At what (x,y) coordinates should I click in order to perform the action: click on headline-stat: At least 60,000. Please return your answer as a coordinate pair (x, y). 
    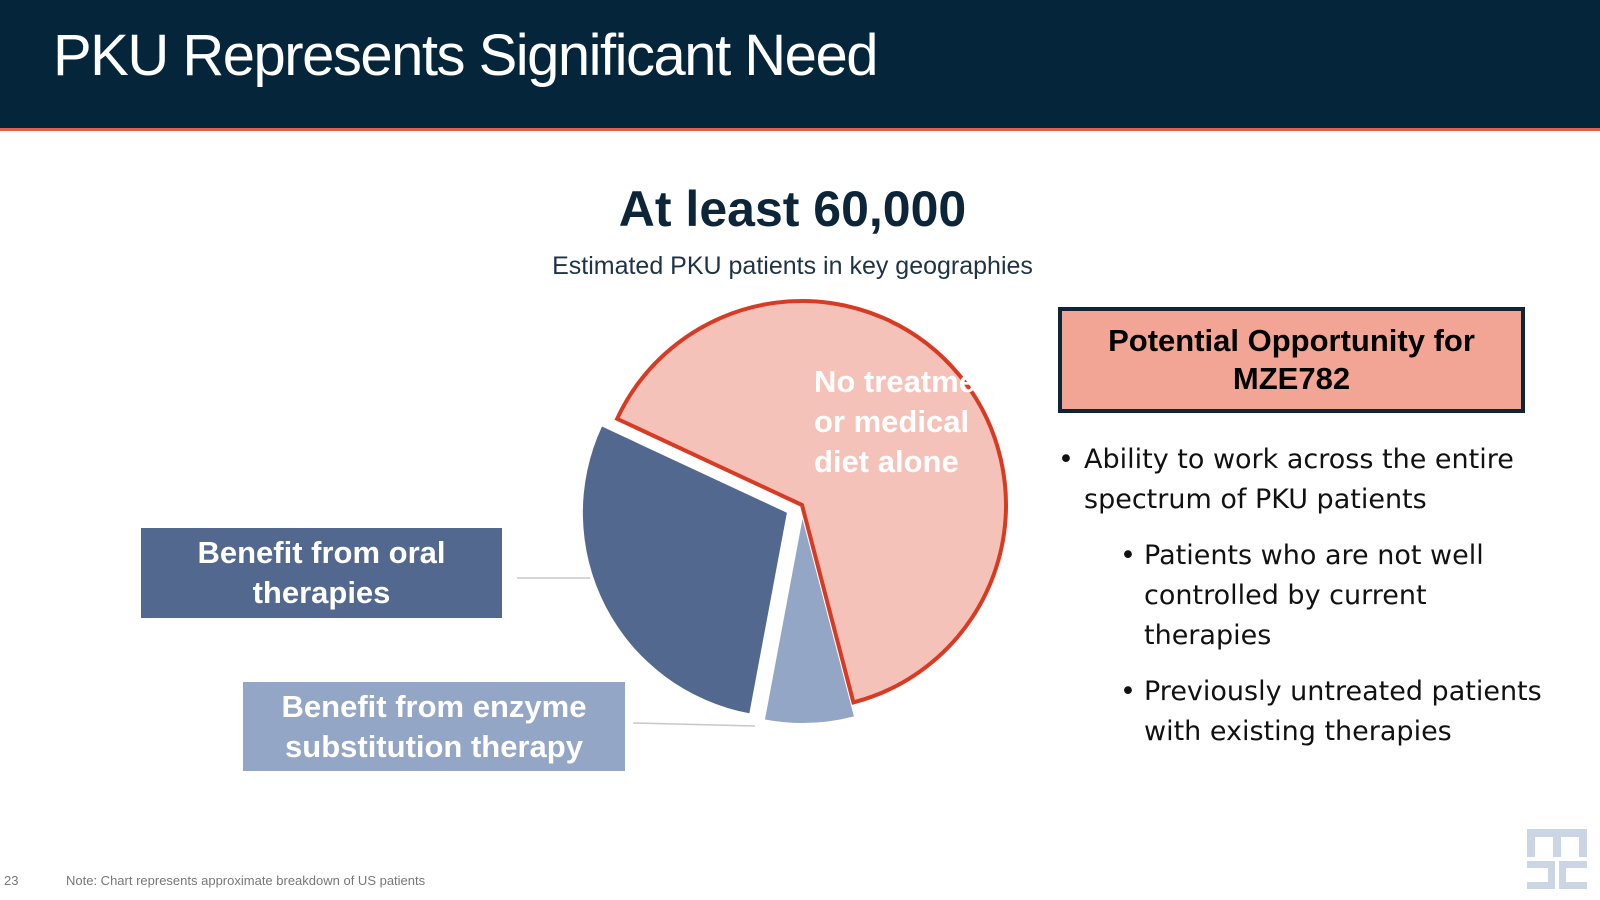
    Looking at the image, I should click on (792, 209).